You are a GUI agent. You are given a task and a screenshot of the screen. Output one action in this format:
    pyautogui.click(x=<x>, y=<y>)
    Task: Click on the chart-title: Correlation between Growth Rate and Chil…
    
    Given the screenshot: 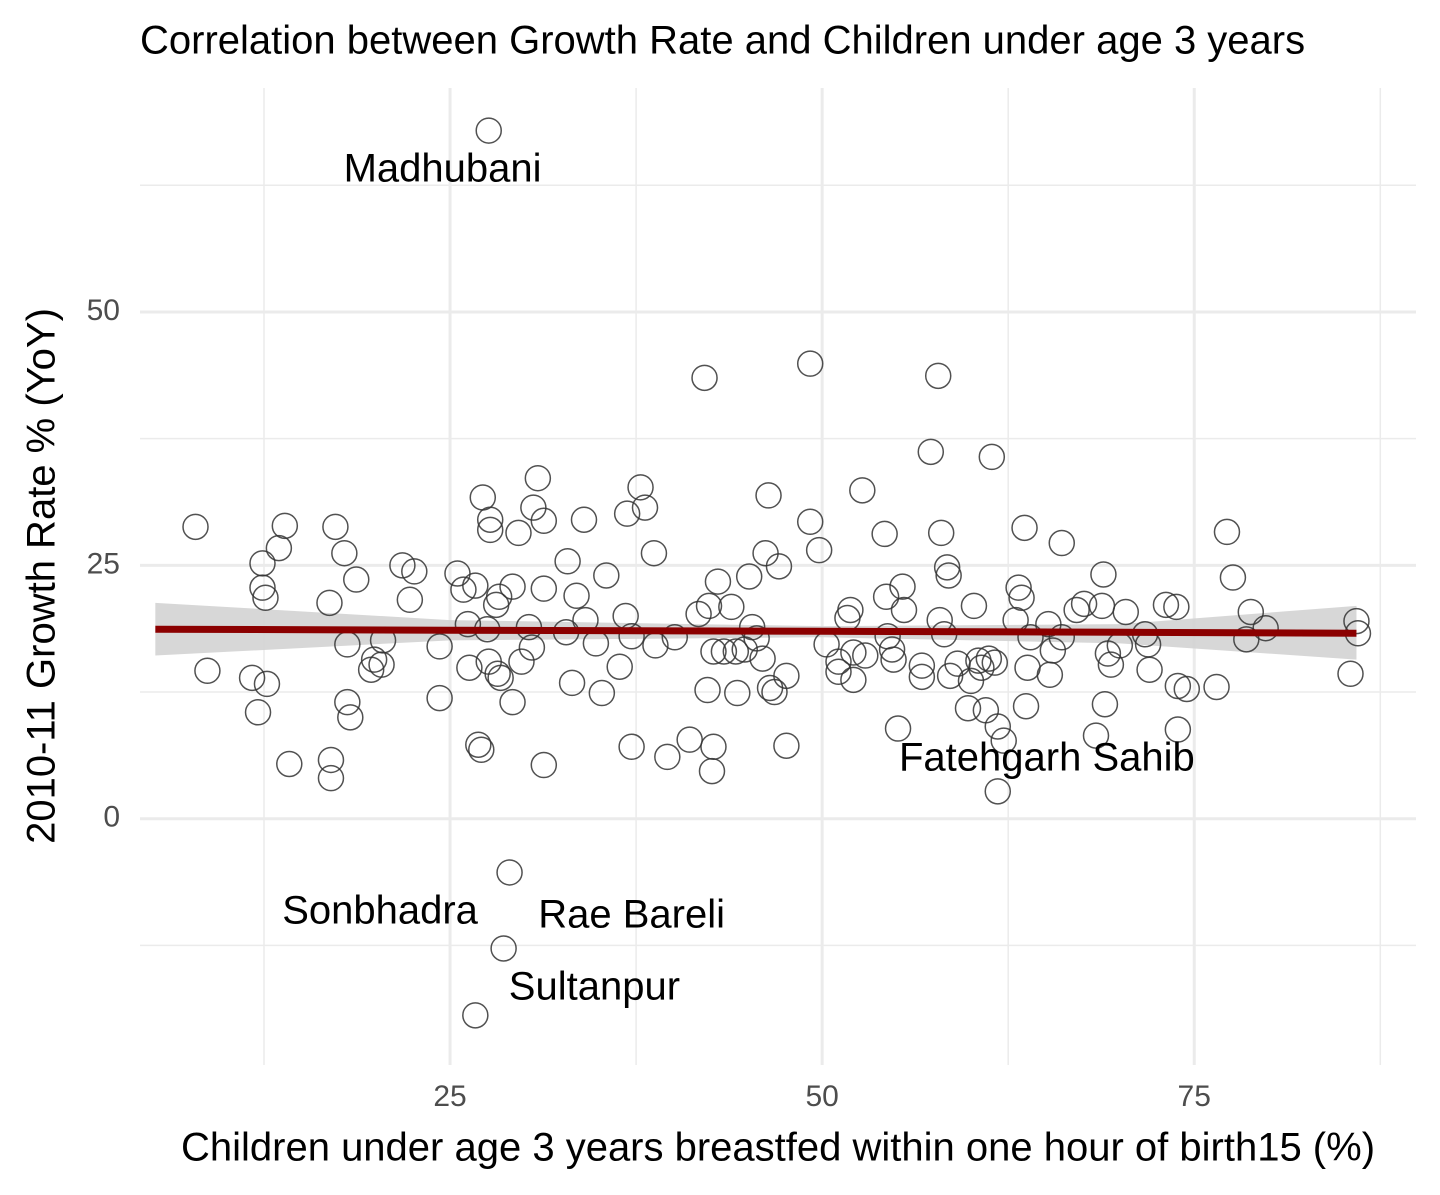 What is the action you would take?
    pyautogui.click(x=722, y=41)
    